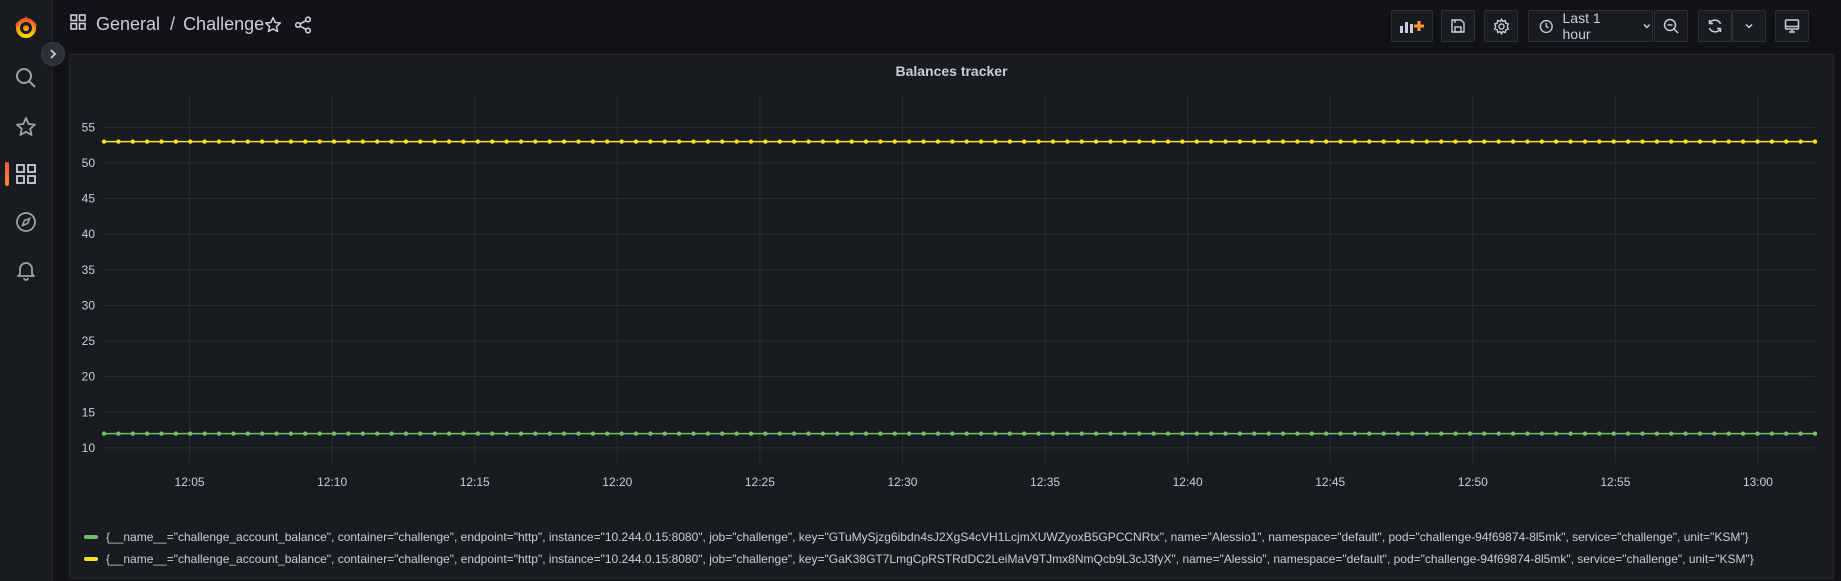 Image resolution: width=1841 pixels, height=581 pixels. I want to click on add-panel-button, so click(1412, 26).